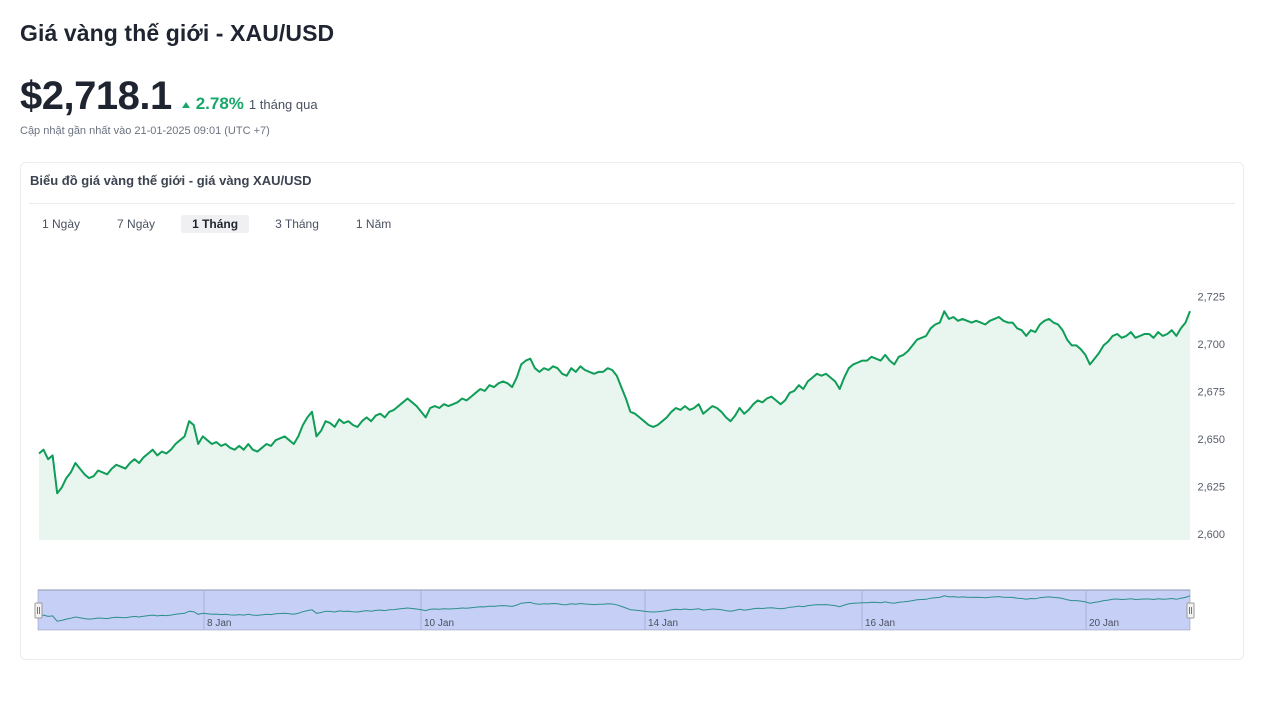  Describe the element at coordinates (1211, 488) in the screenshot. I see `y-tick-label: 2,625` at that location.